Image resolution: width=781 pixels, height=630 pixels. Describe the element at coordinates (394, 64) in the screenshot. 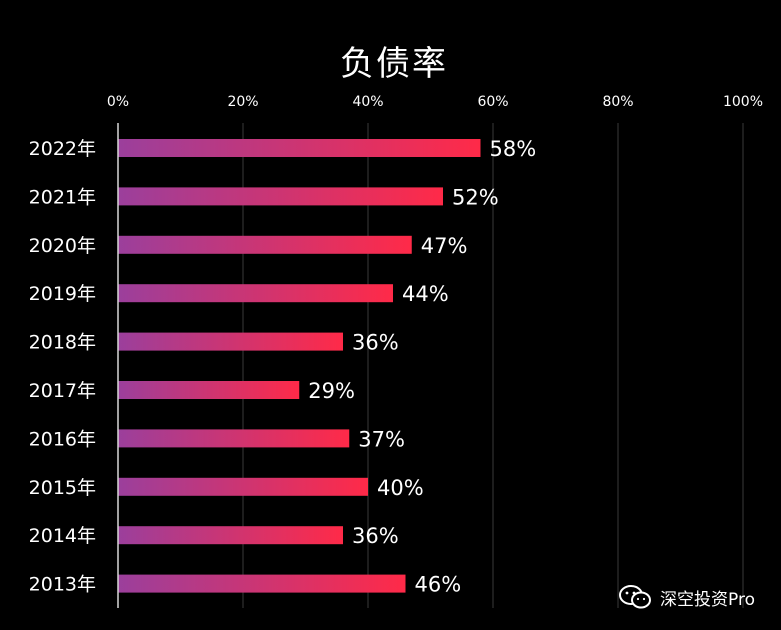

I see `chart-title: 负债率` at that location.